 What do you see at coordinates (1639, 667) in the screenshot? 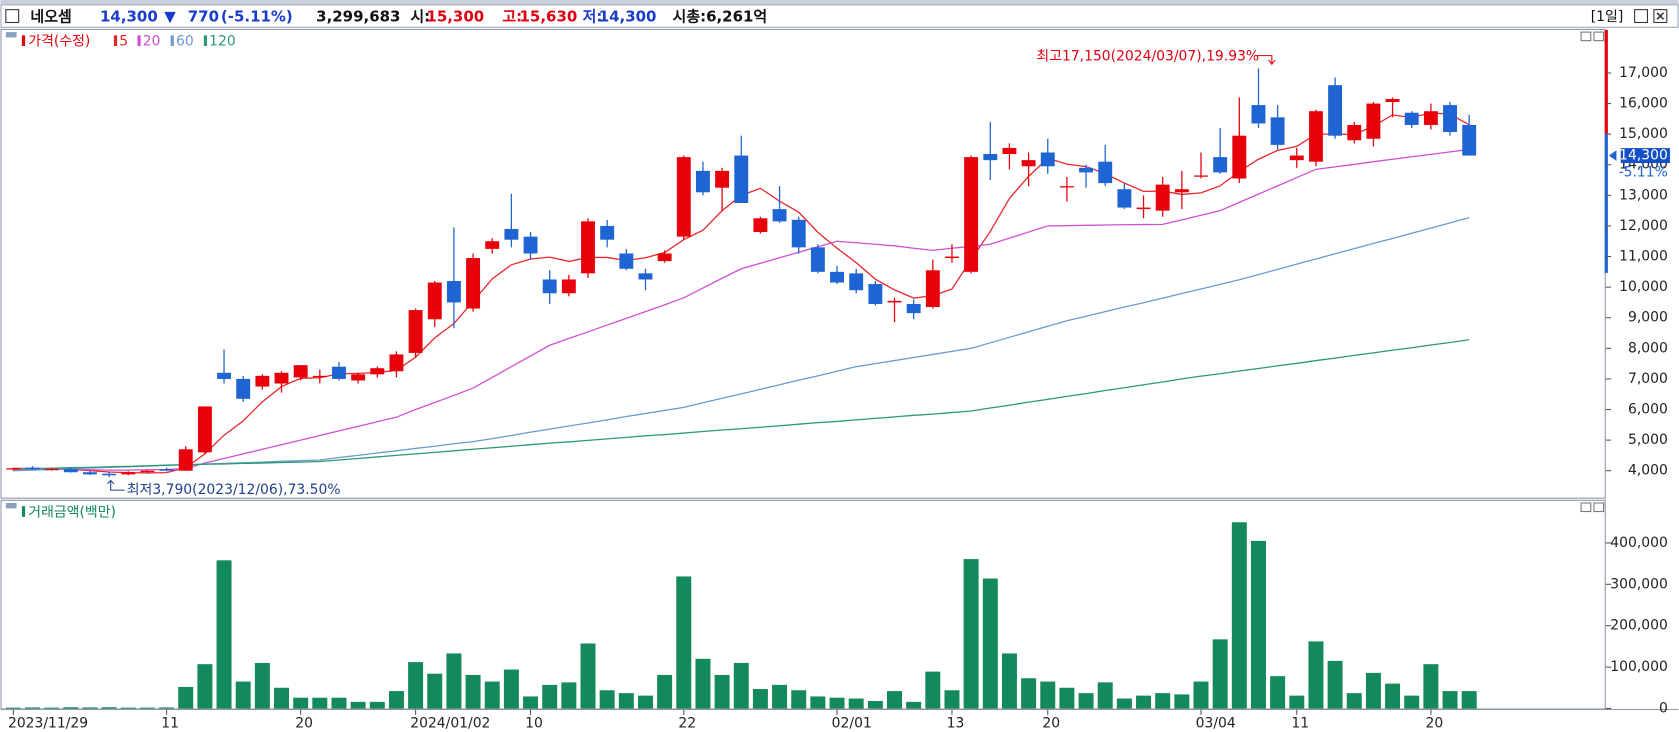
I see `y-tick-label: 100,000` at bounding box center [1639, 667].